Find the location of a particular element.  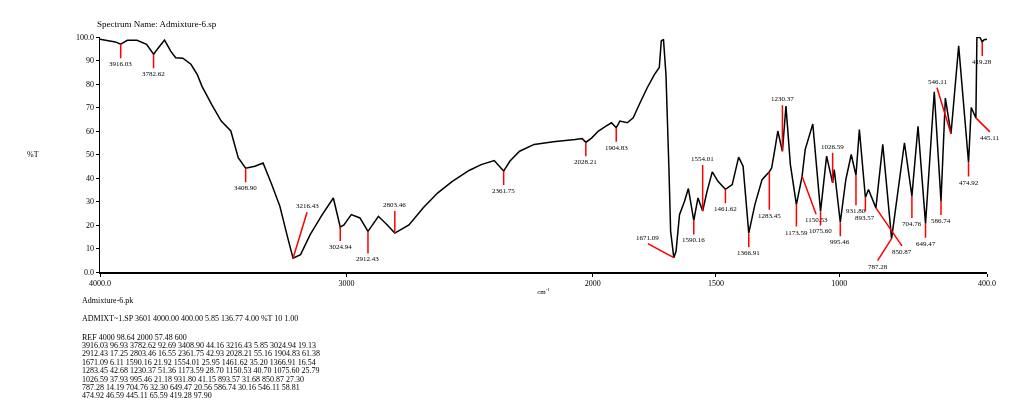

x-tick-label: 400.0 is located at coordinates (987, 284).